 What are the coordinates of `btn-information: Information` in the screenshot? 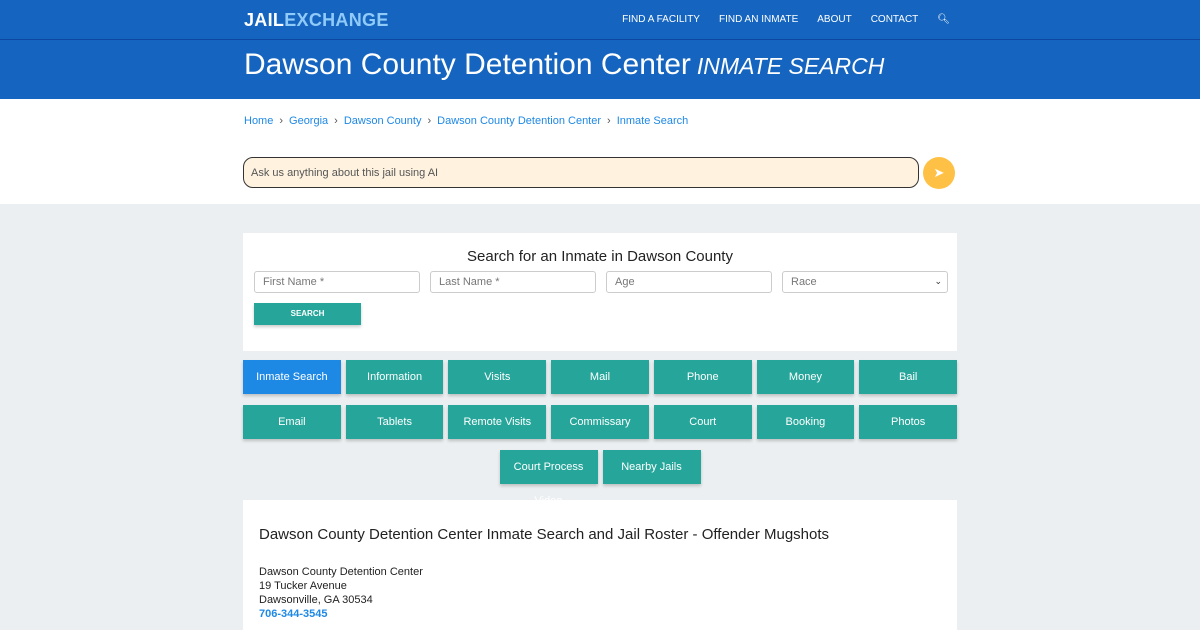 It's located at (394, 377).